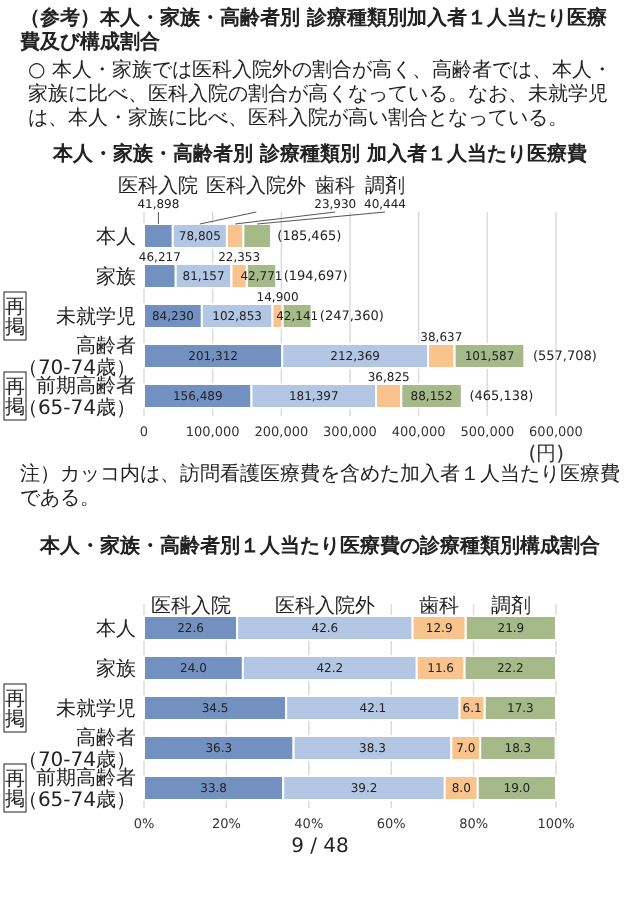 Image resolution: width=640 pixels, height=906 pixels. I want to click on text: 歯科, so click(335, 186).